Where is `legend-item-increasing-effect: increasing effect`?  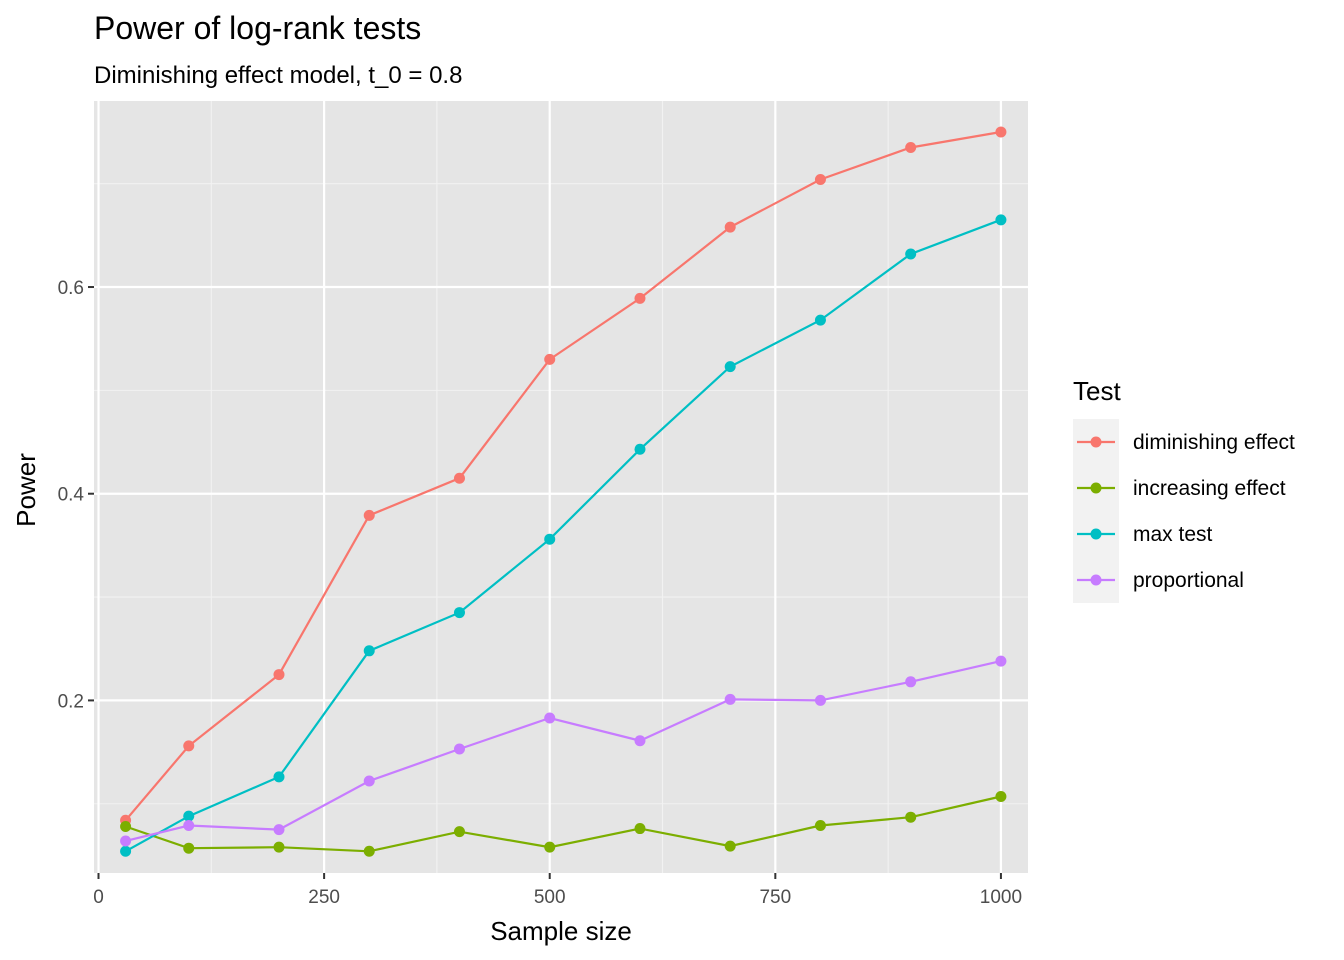
legend-item-increasing-effect: increasing effect is located at coordinates (1179, 488).